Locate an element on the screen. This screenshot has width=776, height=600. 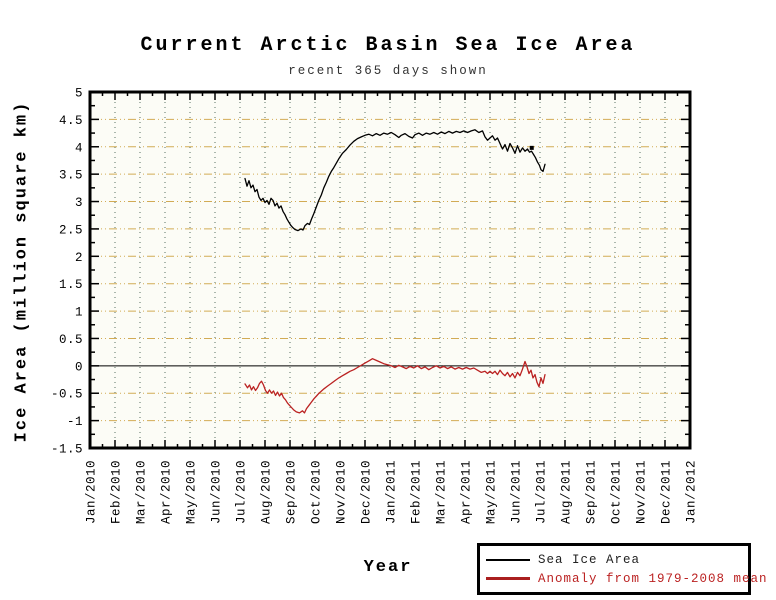
legend: Sea Ice Area Anomaly from 1979-2008 mean is located at coordinates (622, 569).